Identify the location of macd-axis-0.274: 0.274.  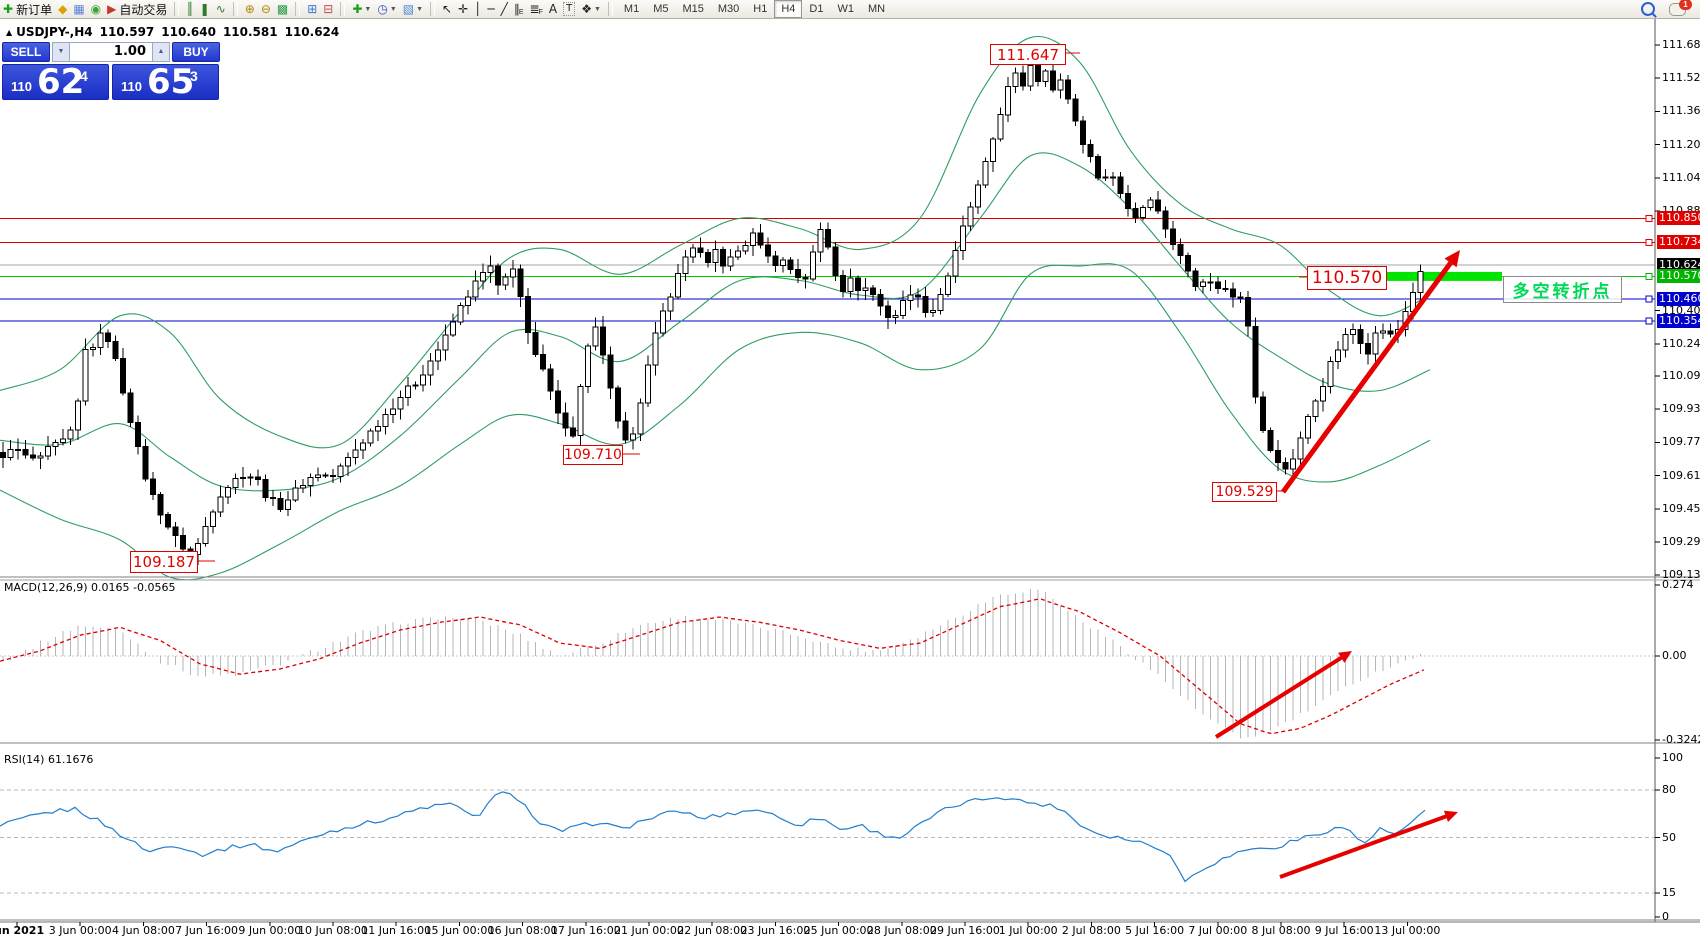
(1678, 584).